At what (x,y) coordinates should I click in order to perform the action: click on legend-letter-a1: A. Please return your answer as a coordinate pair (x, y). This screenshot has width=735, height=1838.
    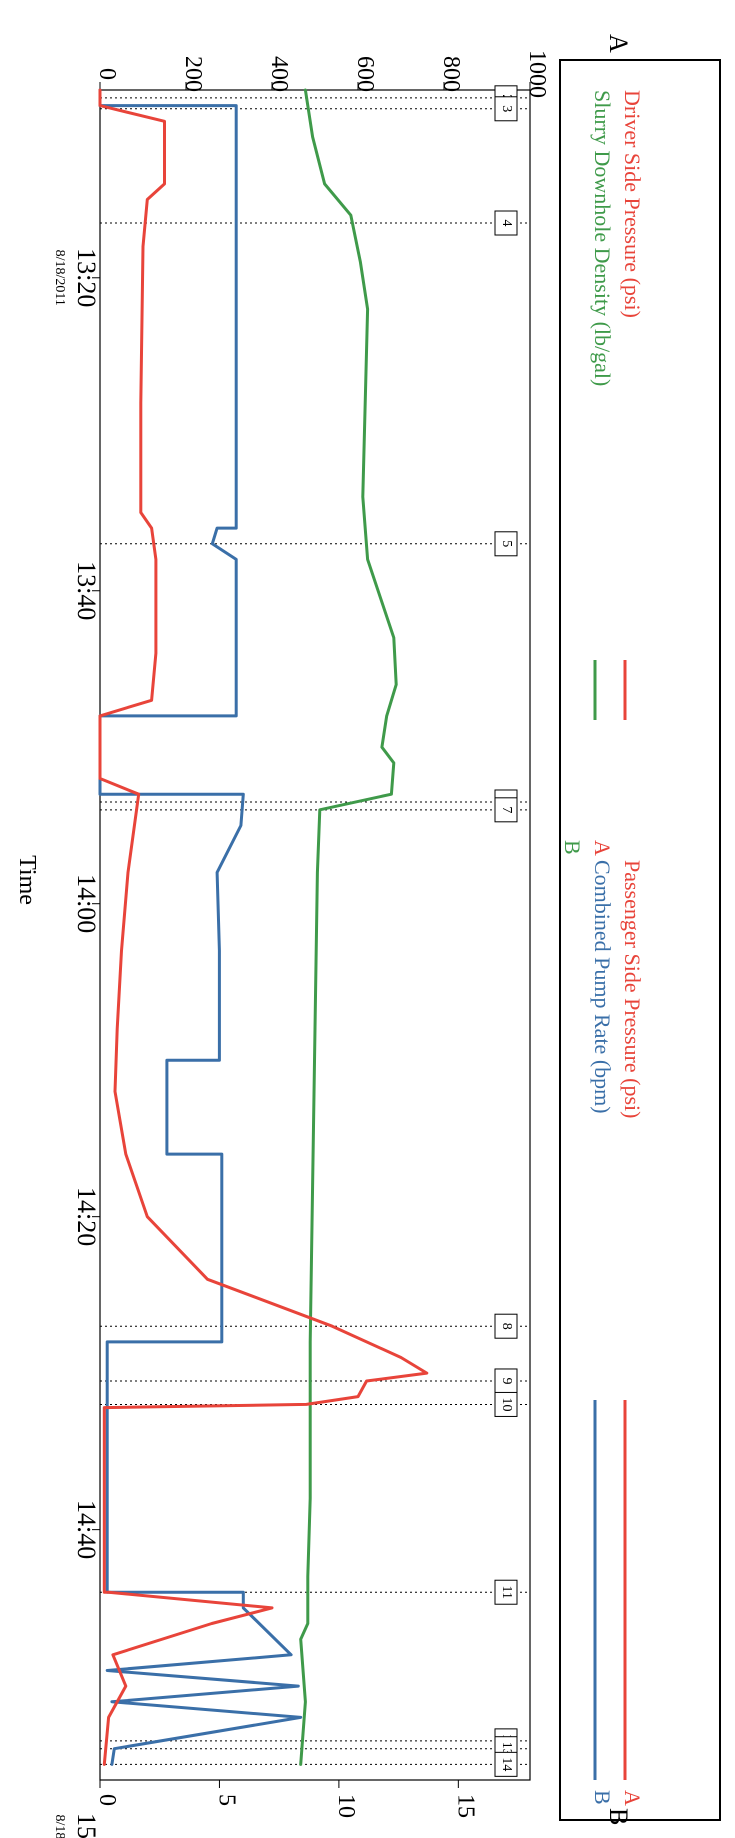
    Looking at the image, I should click on (602, 848).